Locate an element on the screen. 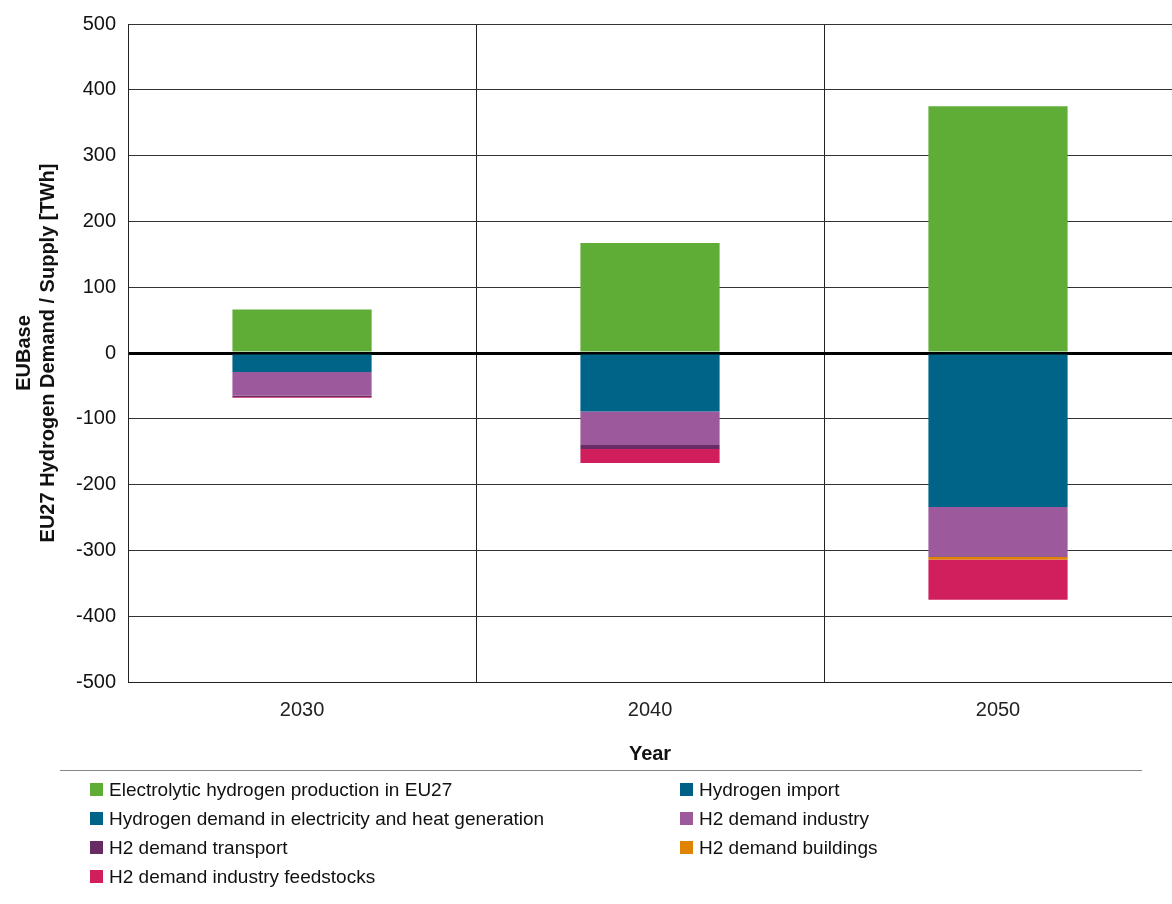  y-tick-label: -200 is located at coordinates (96, 483).